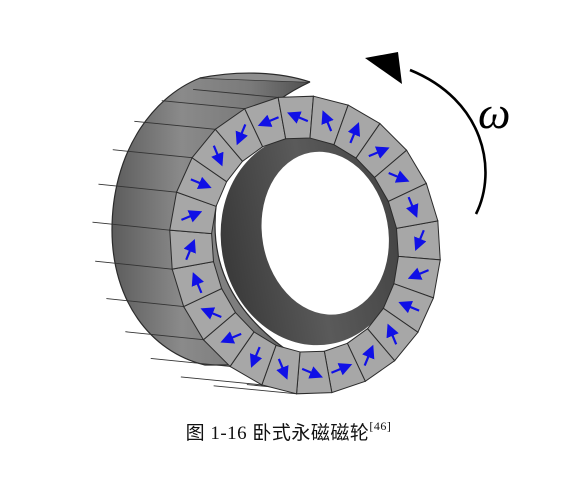 This screenshot has width=577, height=493. What do you see at coordinates (311, 433) in the screenshot?
I see `caption-title: 卧式永磁磁轮` at bounding box center [311, 433].